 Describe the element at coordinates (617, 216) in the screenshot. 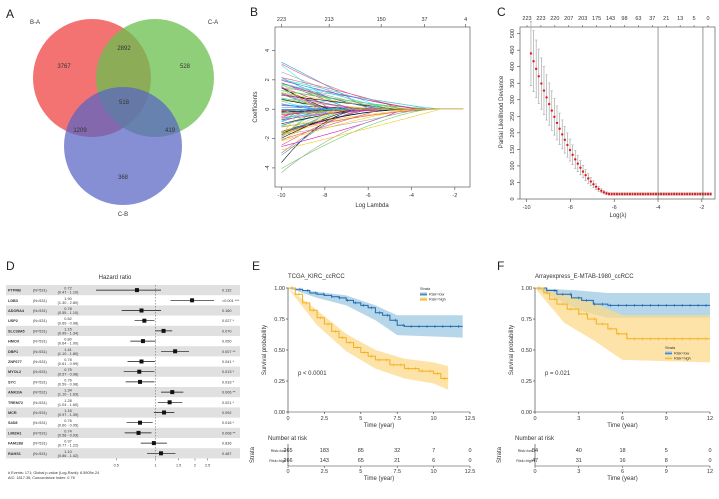

I see `cv-x-label: Log(λ)` at that location.